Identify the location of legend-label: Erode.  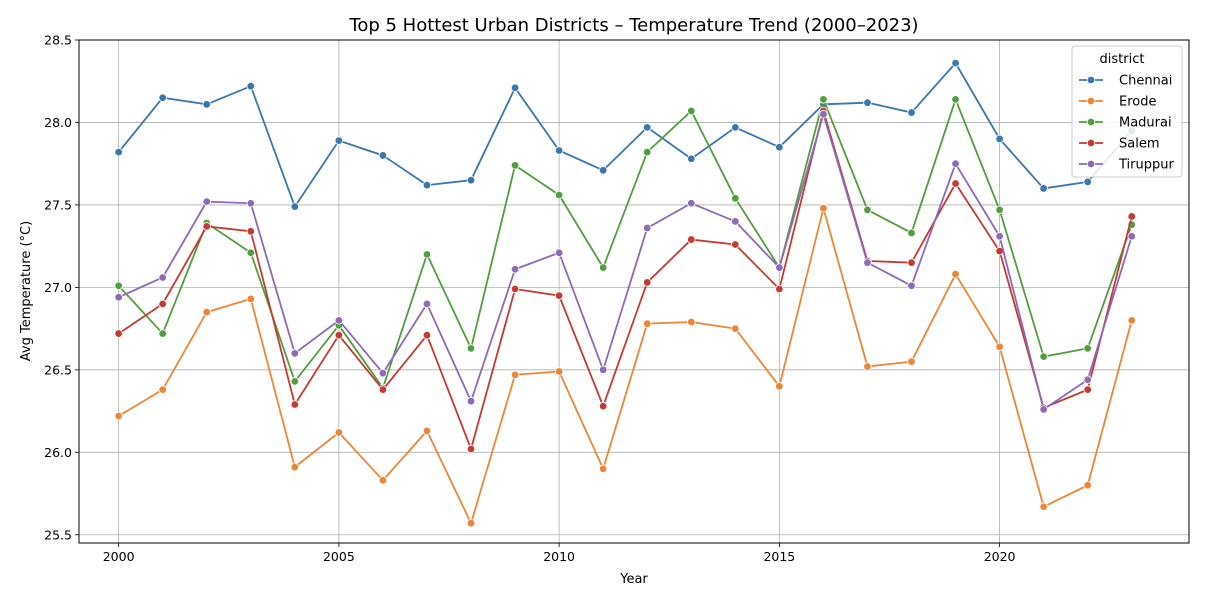
(1137, 102).